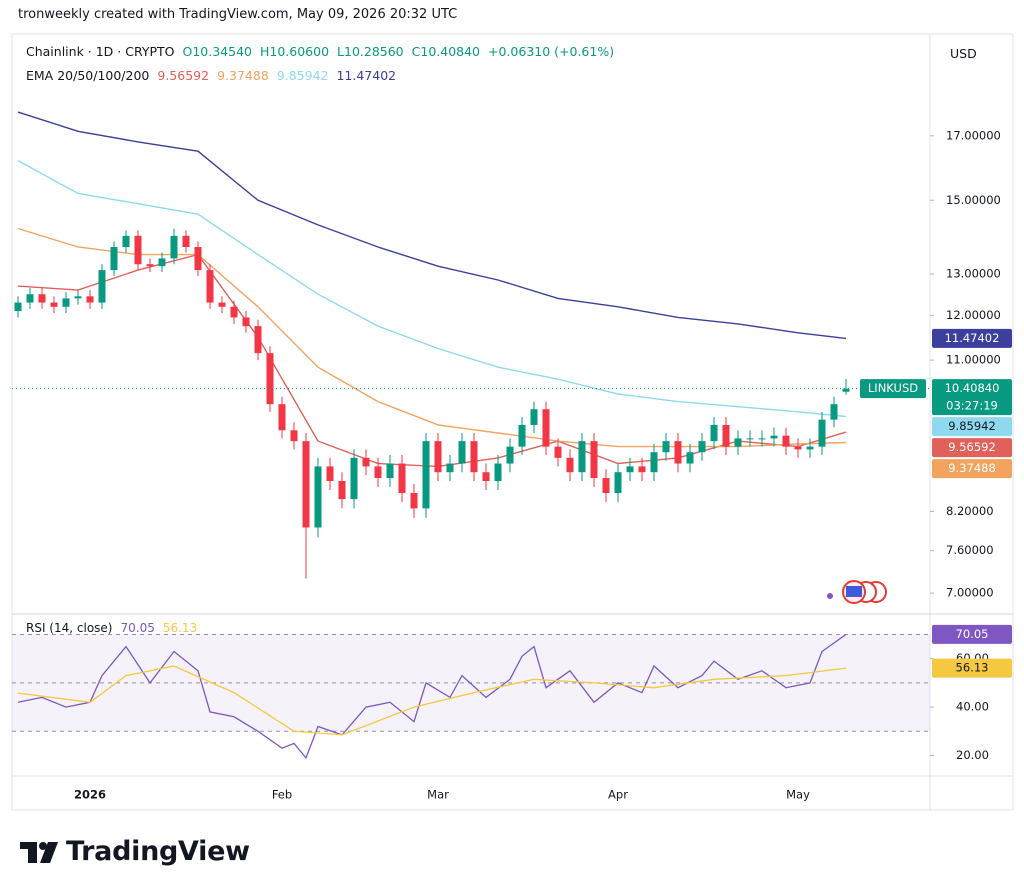  Describe the element at coordinates (294, 51) in the screenshot. I see `ohlc-high: H10.60600` at that location.